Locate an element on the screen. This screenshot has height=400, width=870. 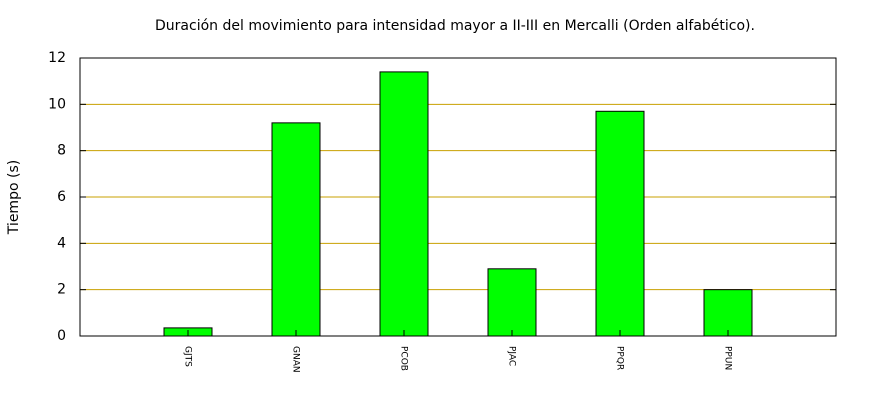
y-tick-label: 2 is located at coordinates (61, 290).